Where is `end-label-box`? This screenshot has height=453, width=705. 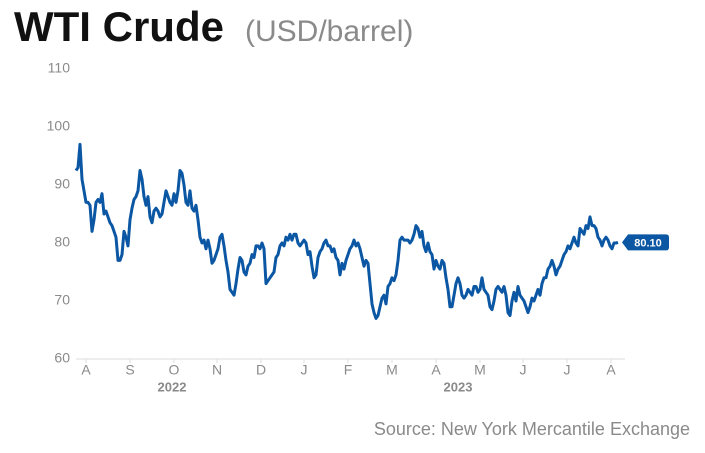
end-label-box is located at coordinates (645, 242).